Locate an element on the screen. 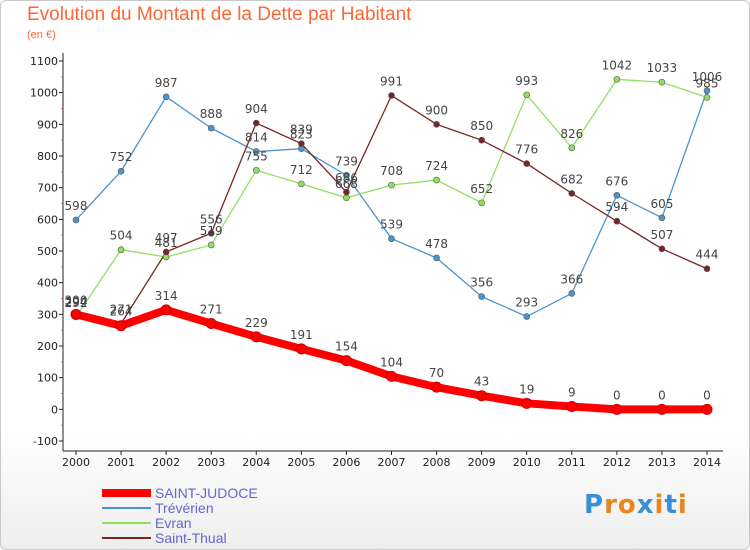 The image size is (750, 550). y-tick-label: 1100 is located at coordinates (44, 61).